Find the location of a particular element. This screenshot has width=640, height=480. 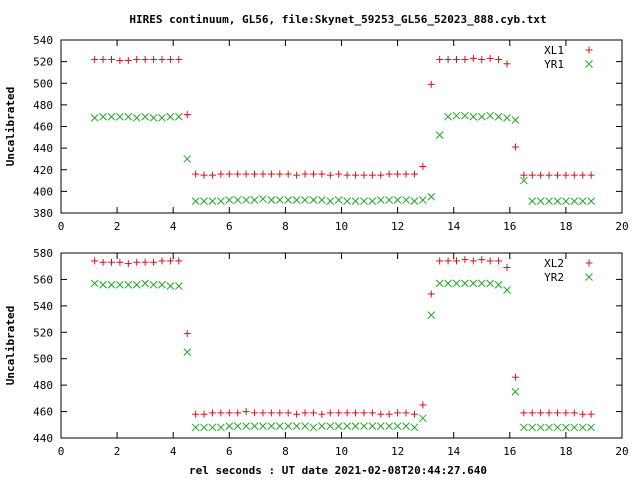

y-tick-label: 420 is located at coordinates (43, 170).